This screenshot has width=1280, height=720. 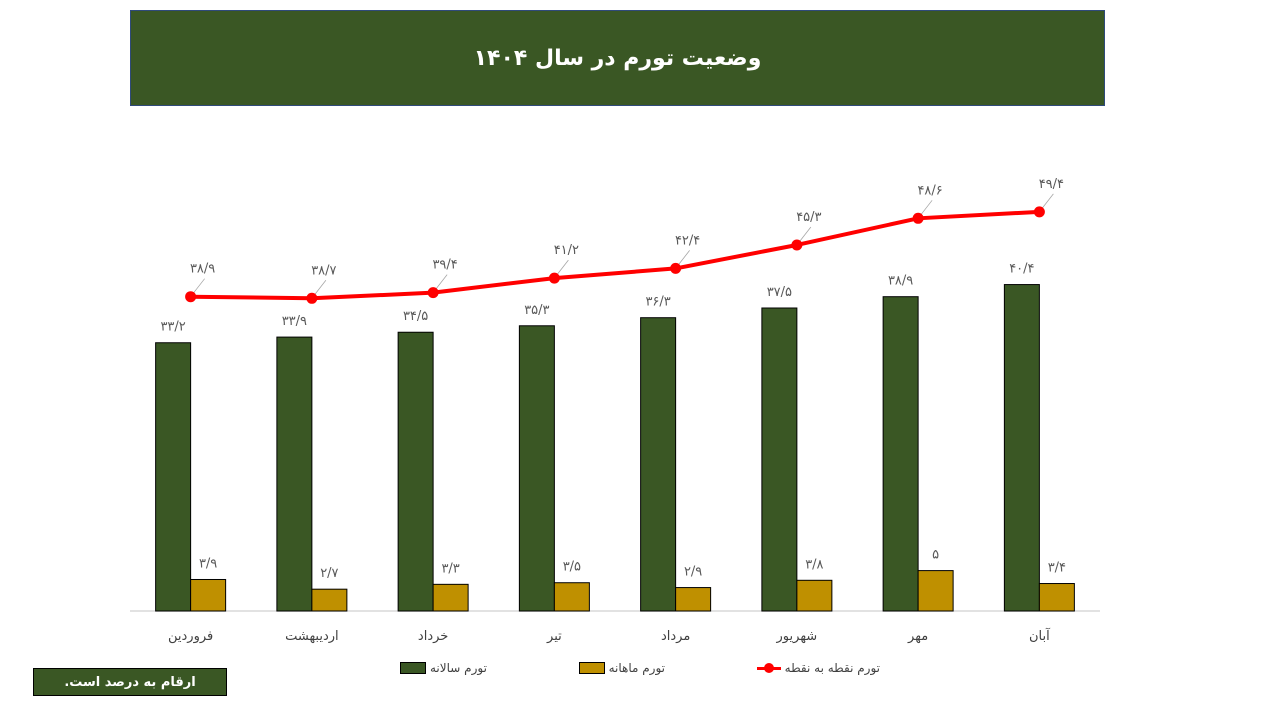 I want to click on page-title: وضعیت تورم در سال ۱۴۰۴, so click(x=617, y=58).